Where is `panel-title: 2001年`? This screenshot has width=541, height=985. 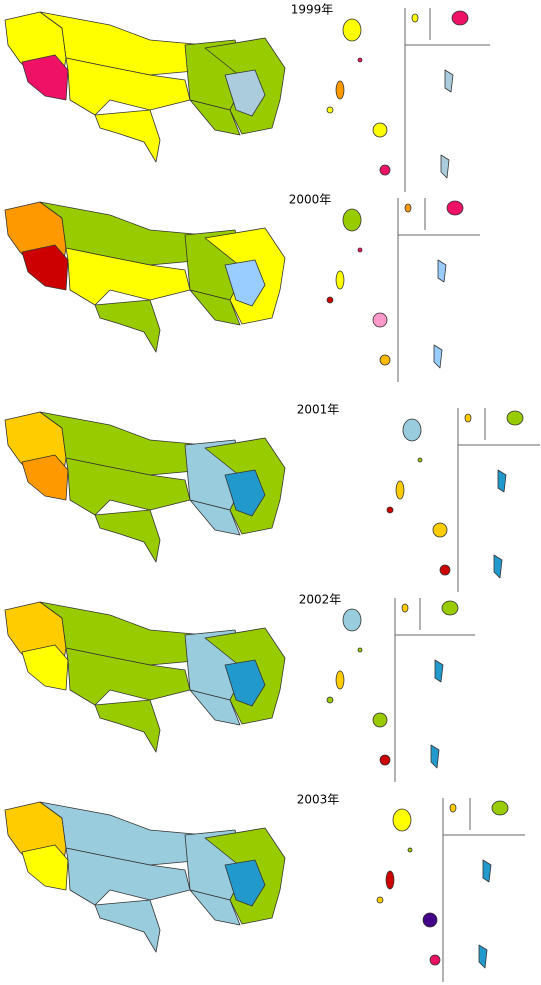 panel-title: 2001年 is located at coordinates (318, 410).